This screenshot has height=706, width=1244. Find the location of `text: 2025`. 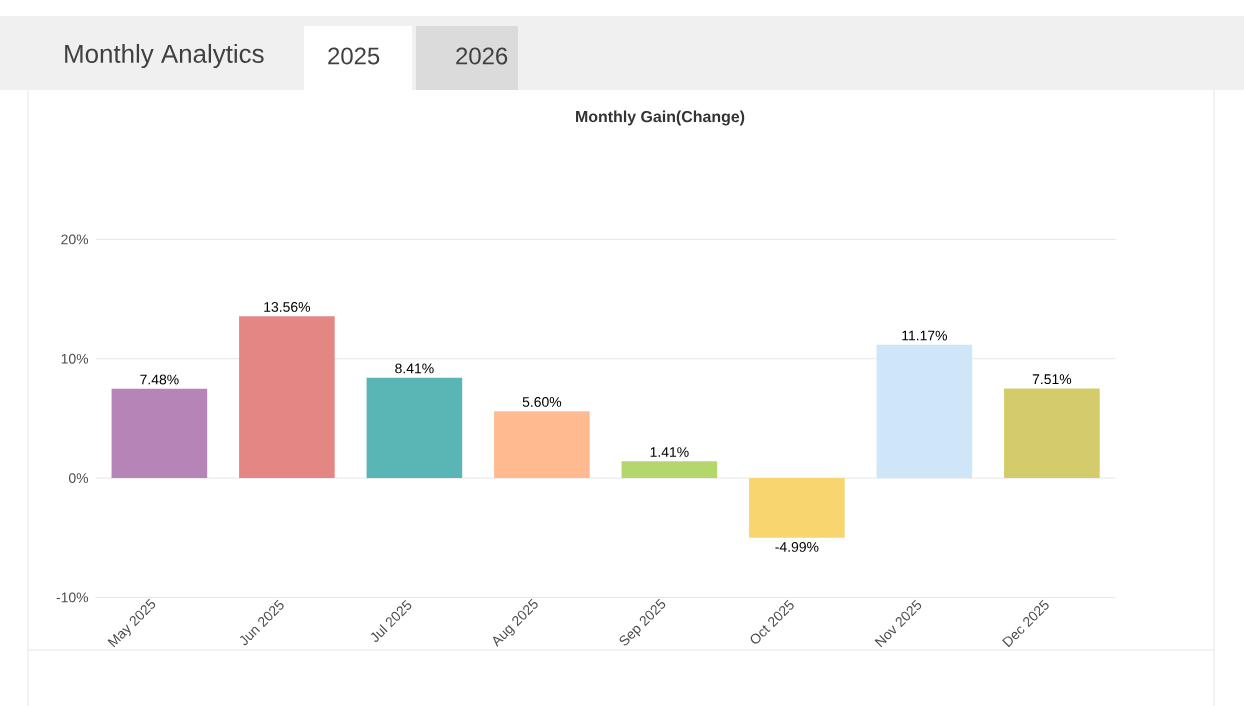

text: 2025 is located at coordinates (354, 56).